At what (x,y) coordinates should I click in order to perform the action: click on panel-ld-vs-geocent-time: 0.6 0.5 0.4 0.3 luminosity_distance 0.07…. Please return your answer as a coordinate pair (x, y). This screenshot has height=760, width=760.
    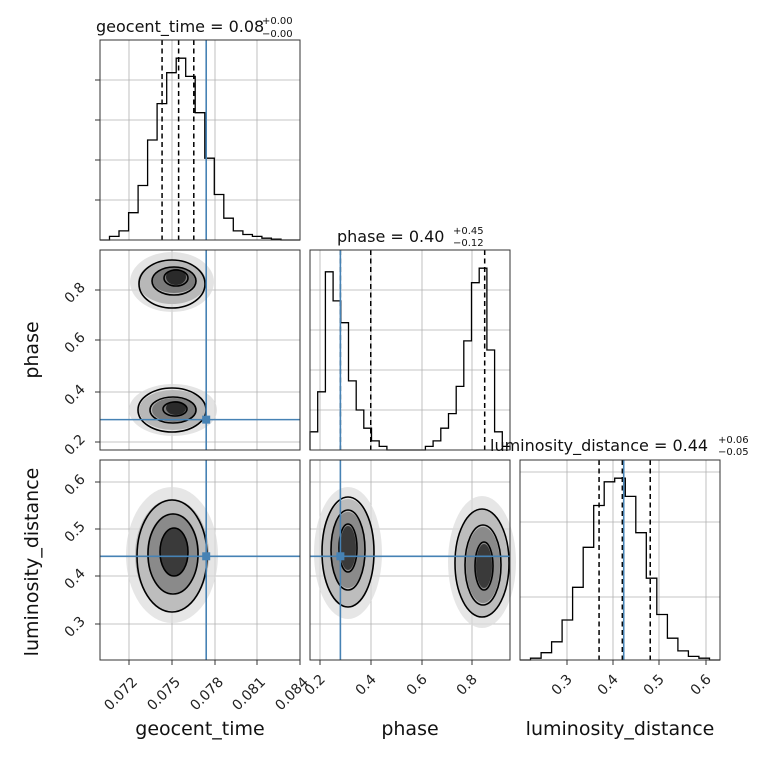
    Looking at the image, I should click on (166, 599).